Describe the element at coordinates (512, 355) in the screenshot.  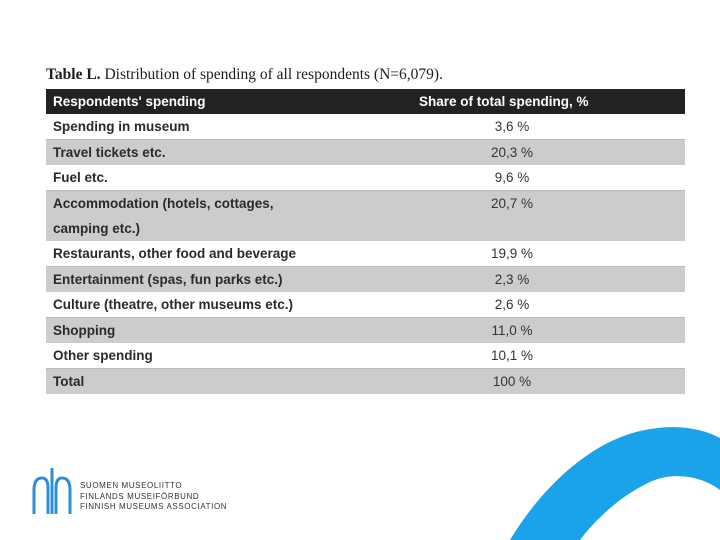
I see `row-value: 10,1 %` at that location.